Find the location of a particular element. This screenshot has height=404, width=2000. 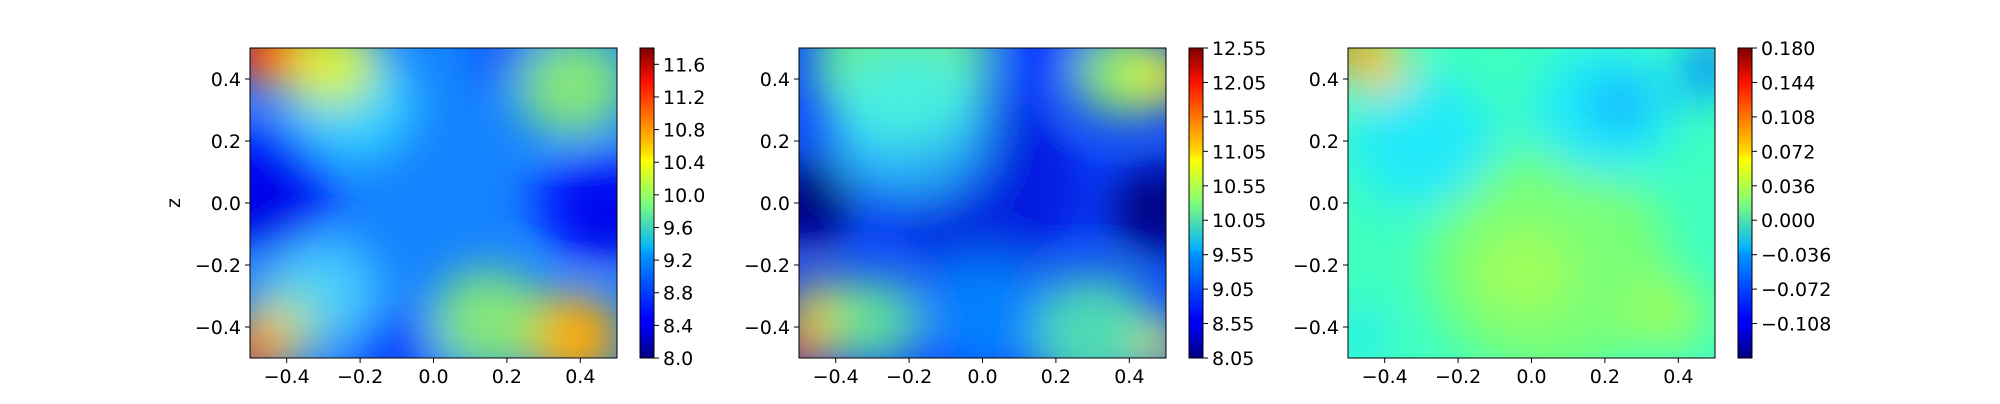

colorbar-tick-label: 11.6 is located at coordinates (684, 65).